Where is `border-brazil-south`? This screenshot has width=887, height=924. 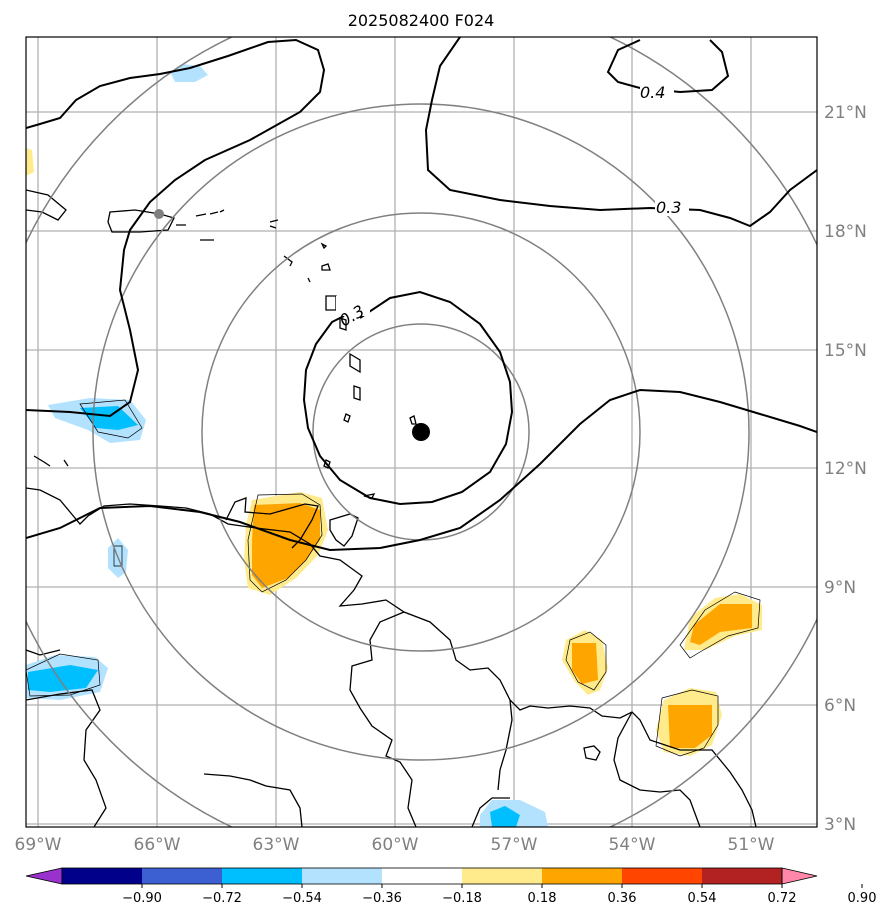 border-brazil-south is located at coordinates (490, 812).